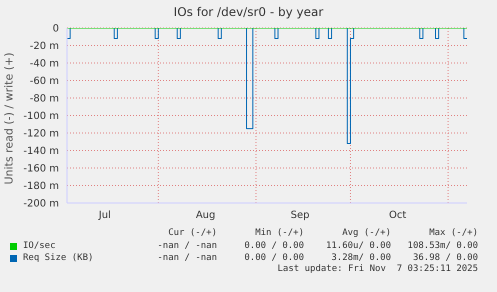  I want to click on x-tick-label: Jul, so click(104, 216).